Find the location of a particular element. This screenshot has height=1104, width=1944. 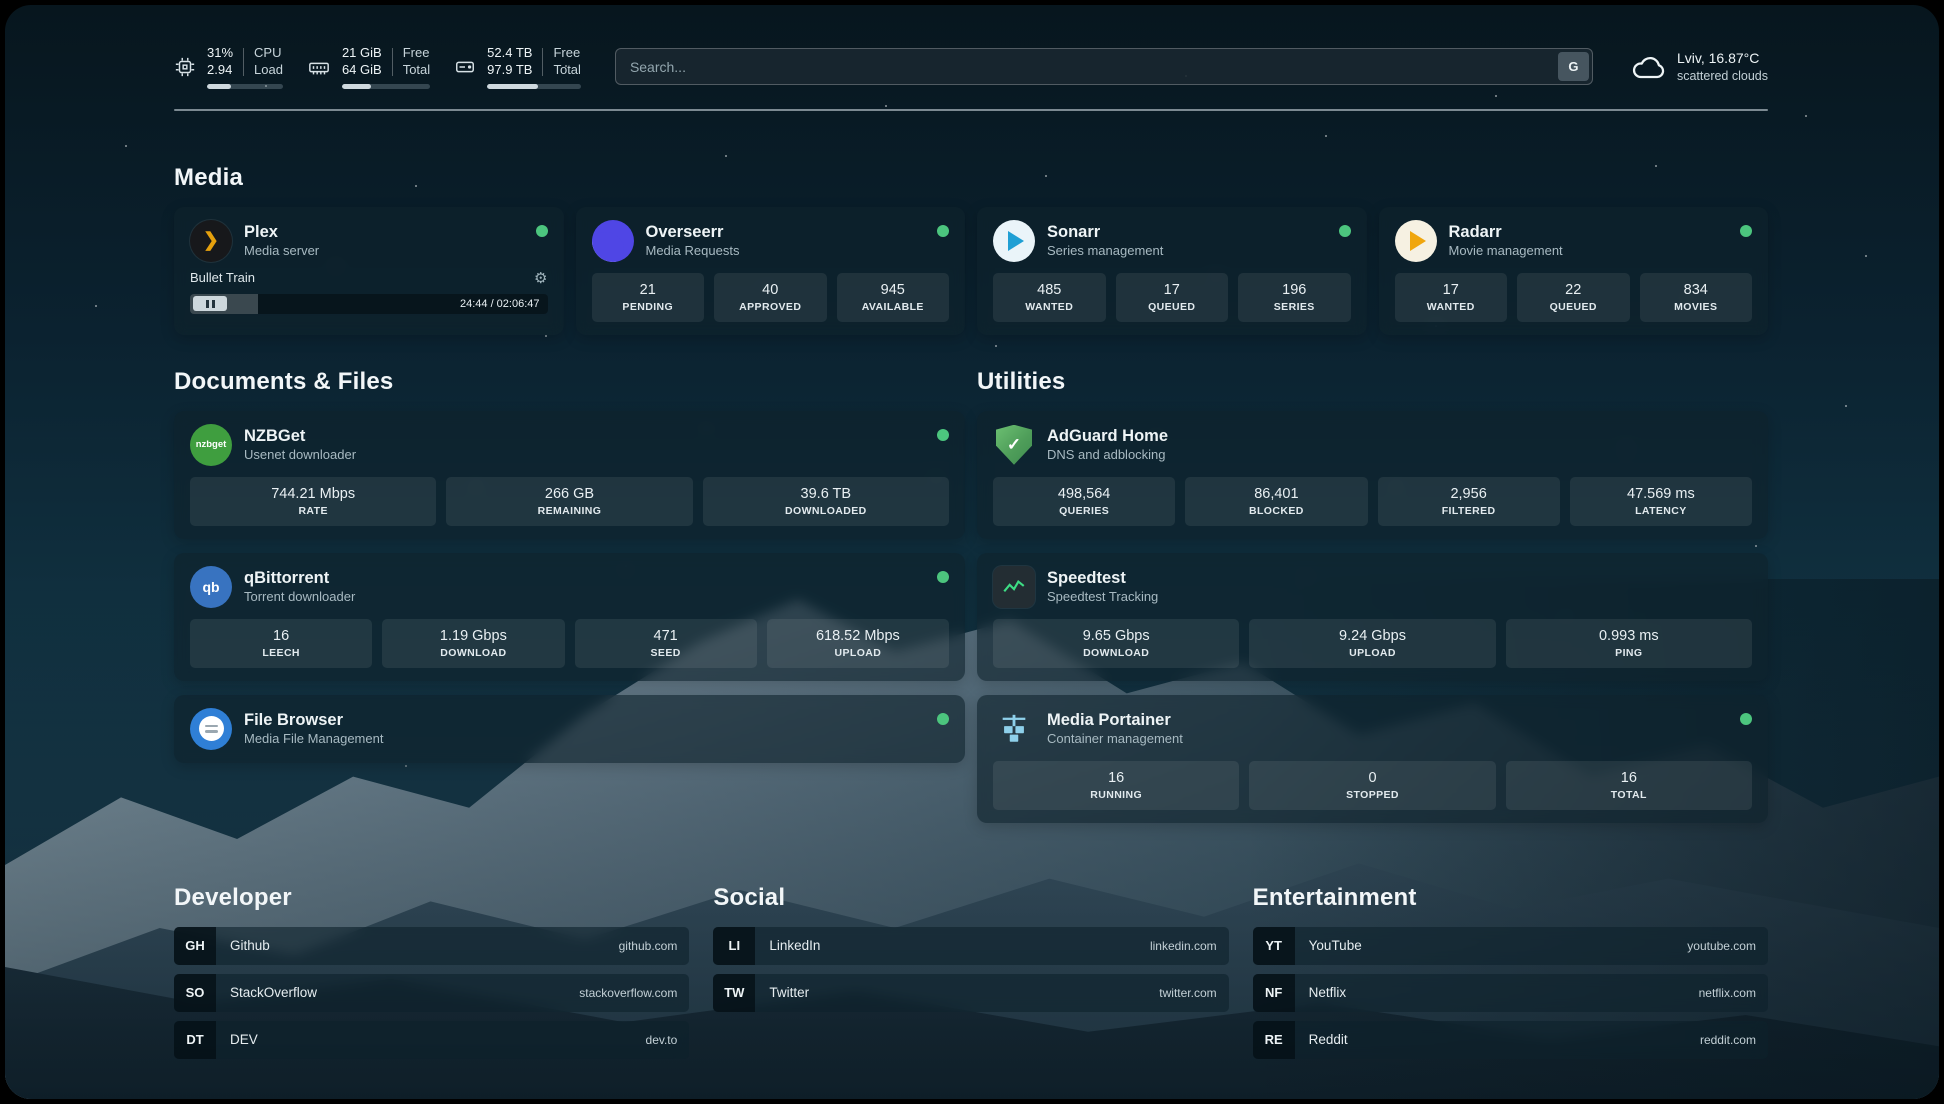

stat-label: PING is located at coordinates (1629, 653).